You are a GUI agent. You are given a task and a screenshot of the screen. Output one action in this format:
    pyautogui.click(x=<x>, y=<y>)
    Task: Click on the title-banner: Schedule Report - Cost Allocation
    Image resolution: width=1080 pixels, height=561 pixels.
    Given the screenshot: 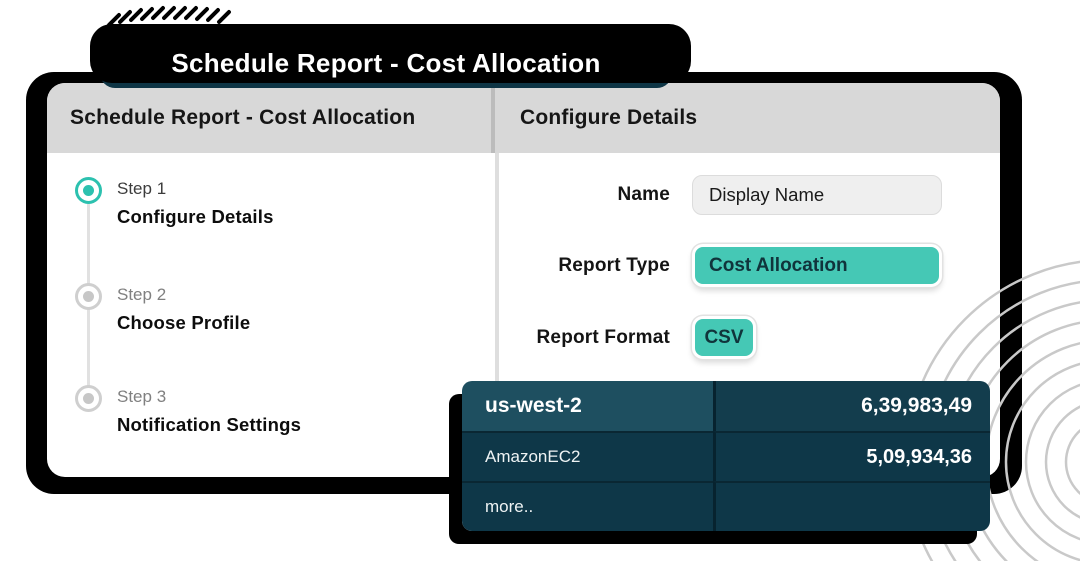 What is the action you would take?
    pyautogui.click(x=390, y=56)
    